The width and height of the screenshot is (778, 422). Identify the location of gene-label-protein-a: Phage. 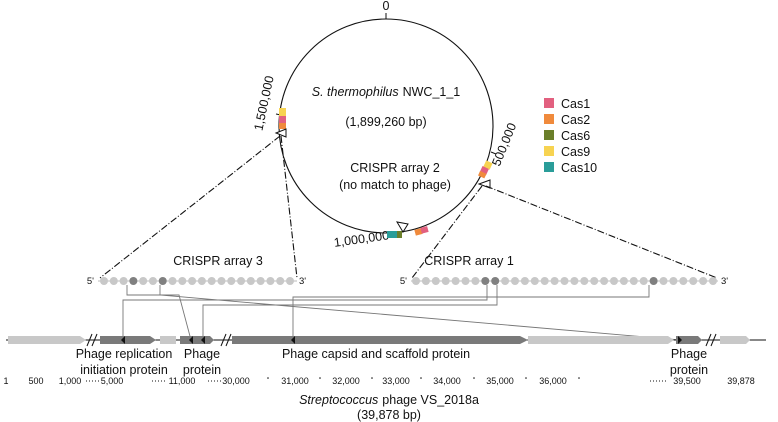
(202, 354).